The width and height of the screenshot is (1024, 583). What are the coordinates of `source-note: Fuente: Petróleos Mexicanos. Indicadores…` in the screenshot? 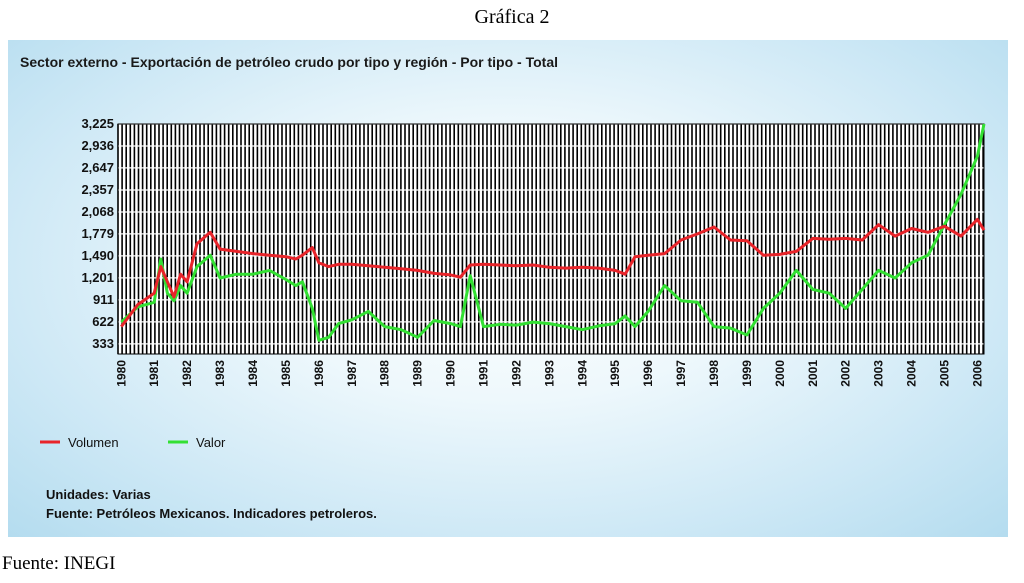 It's located at (211, 513).